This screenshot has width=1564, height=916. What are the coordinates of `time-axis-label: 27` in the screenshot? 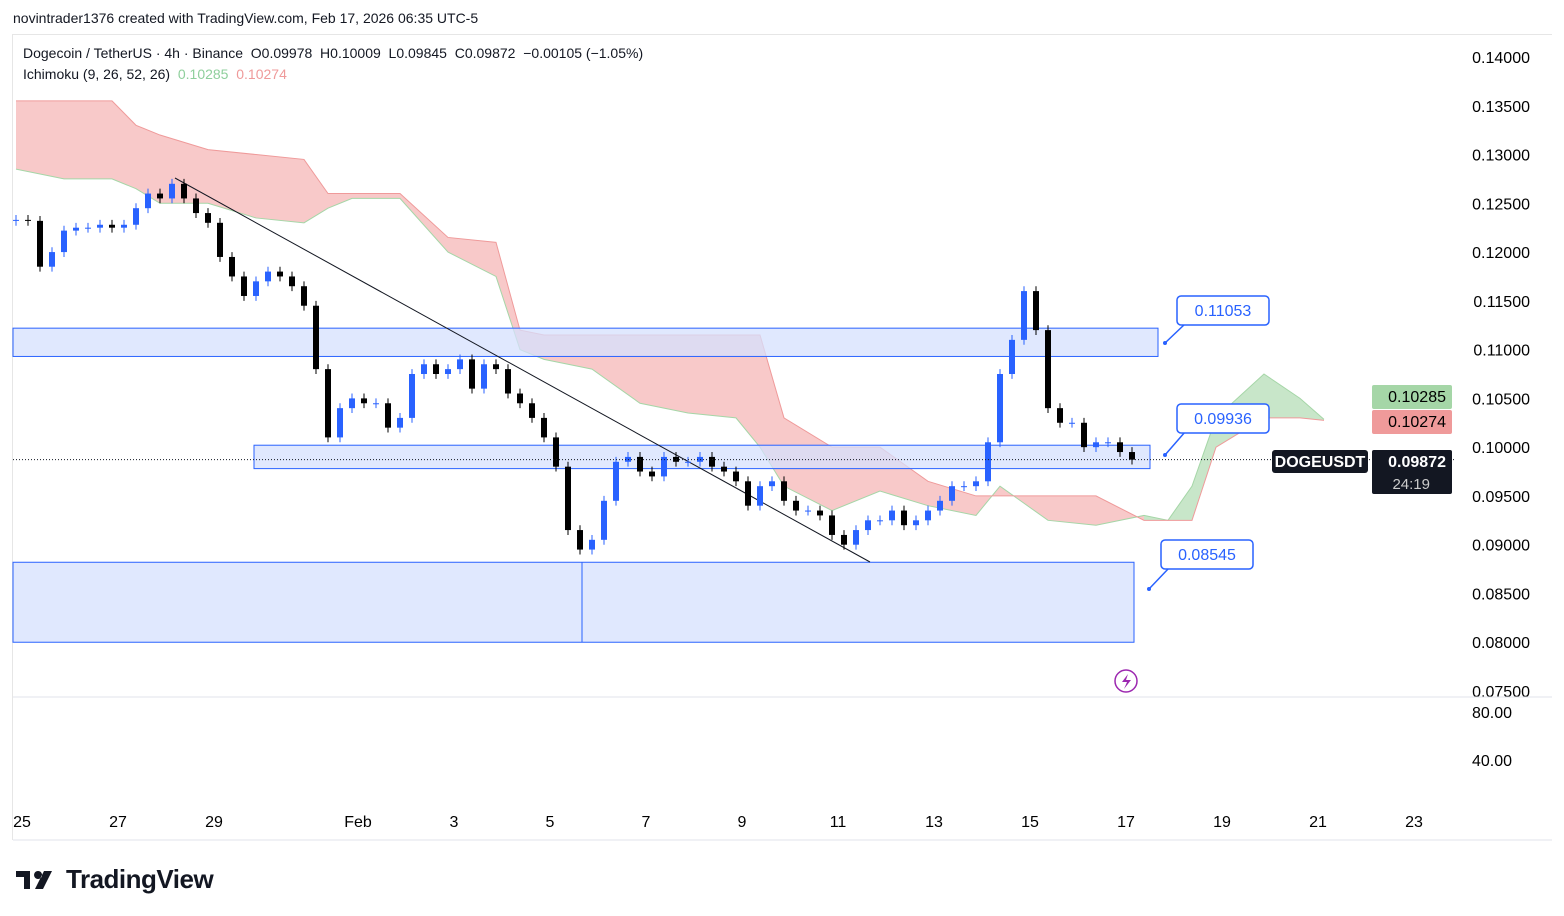 It's located at (118, 822).